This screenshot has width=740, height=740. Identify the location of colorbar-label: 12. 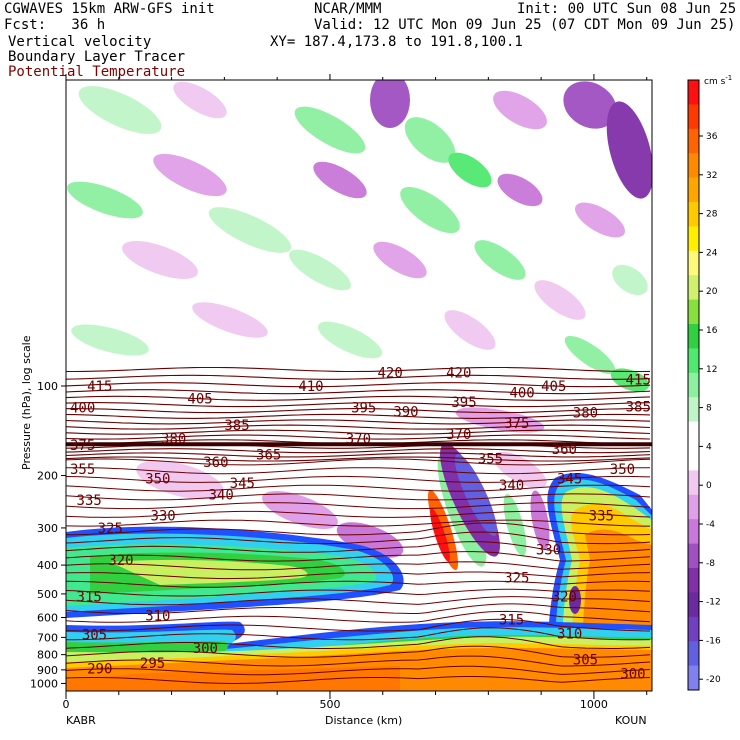
(711, 370).